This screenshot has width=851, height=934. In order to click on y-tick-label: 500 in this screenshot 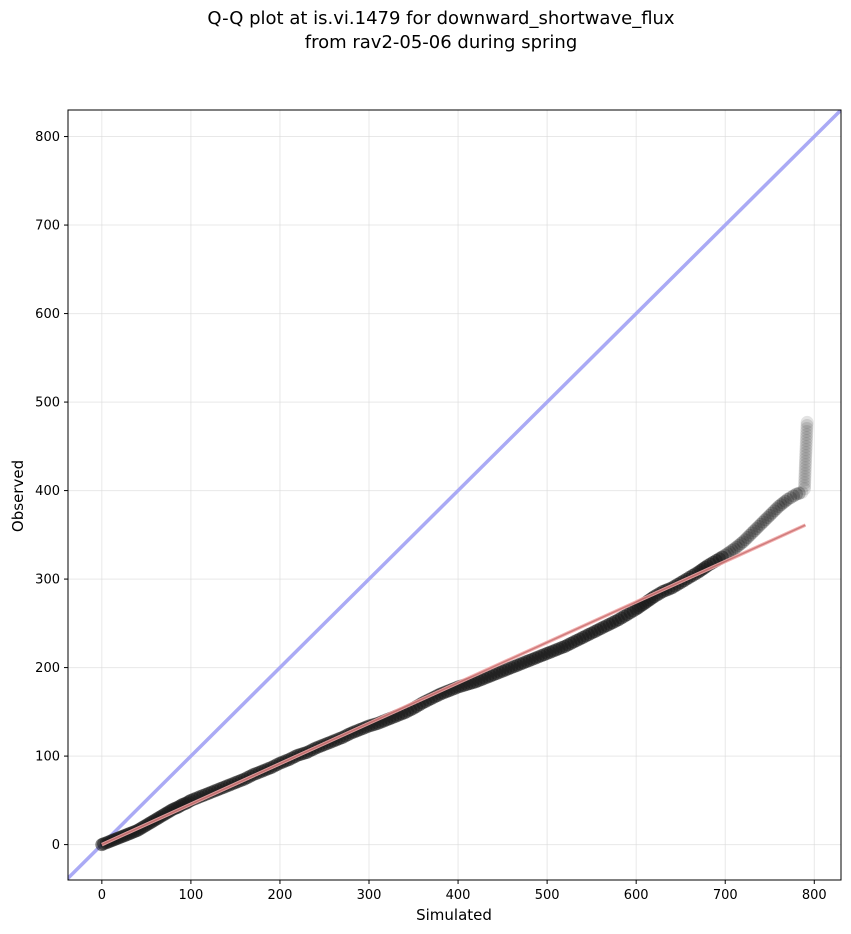, I will do `click(47, 403)`.